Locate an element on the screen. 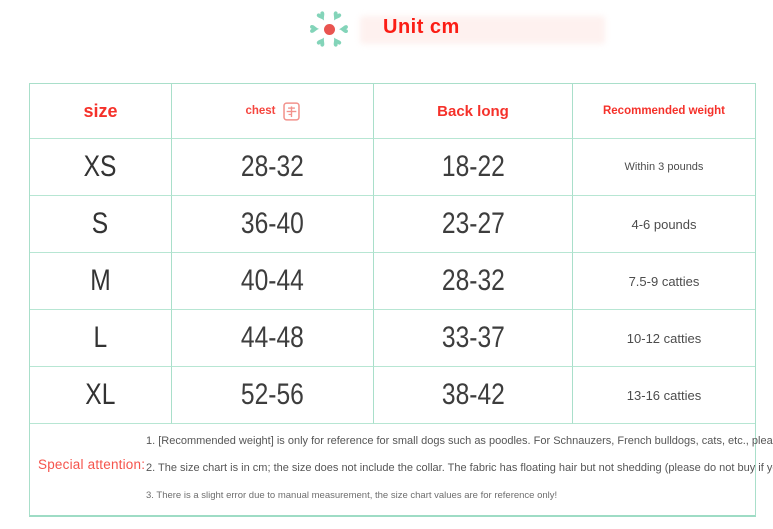 This screenshot has height=529, width=773. back-long-value: 28-32 is located at coordinates (473, 280).